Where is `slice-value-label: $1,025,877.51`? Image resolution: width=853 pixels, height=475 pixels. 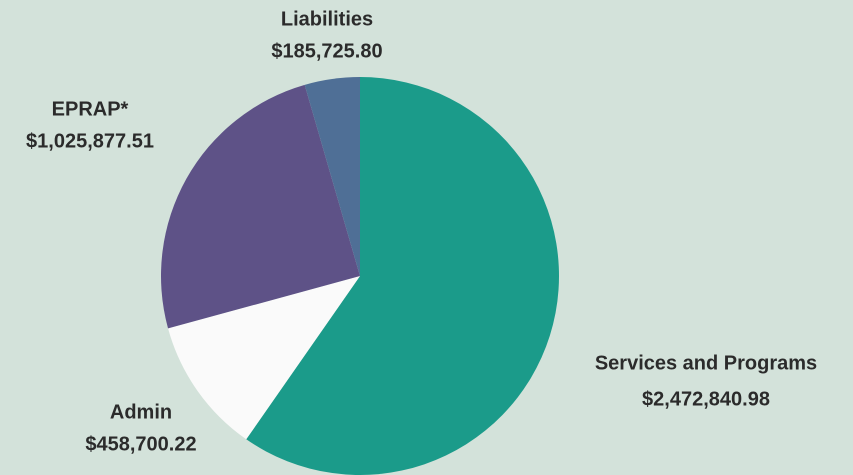
slice-value-label: $1,025,877.51 is located at coordinates (90, 141).